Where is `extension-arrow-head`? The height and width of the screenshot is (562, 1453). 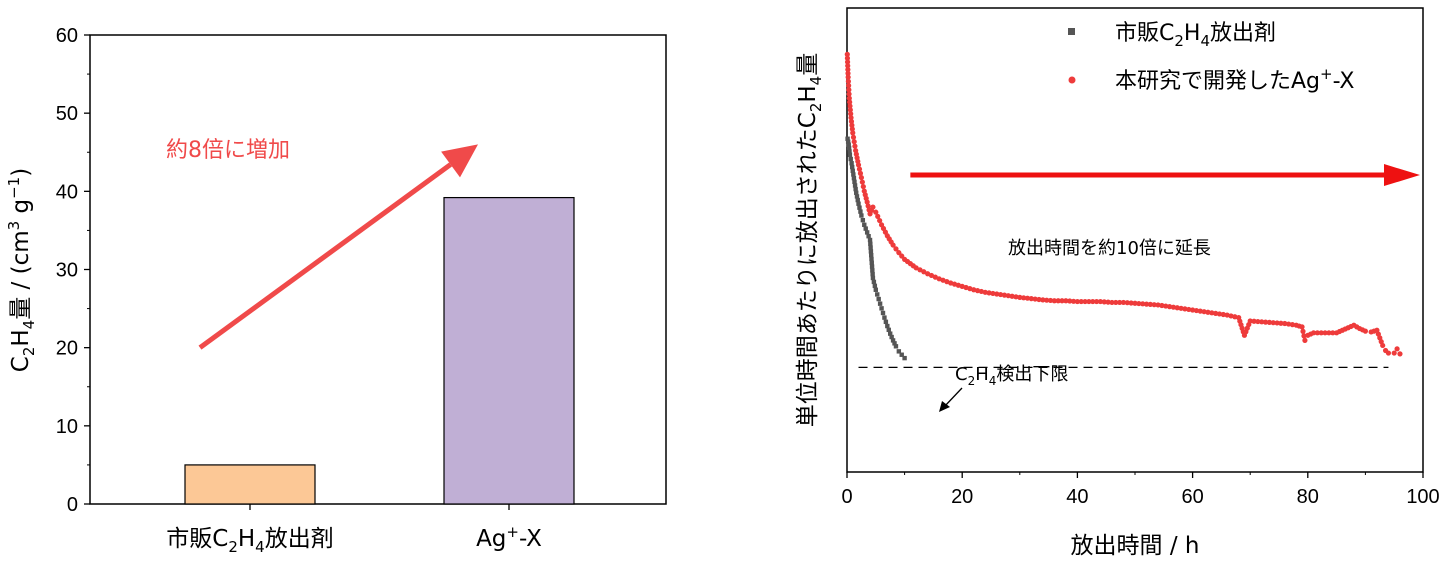 extension-arrow-head is located at coordinates (1402, 175).